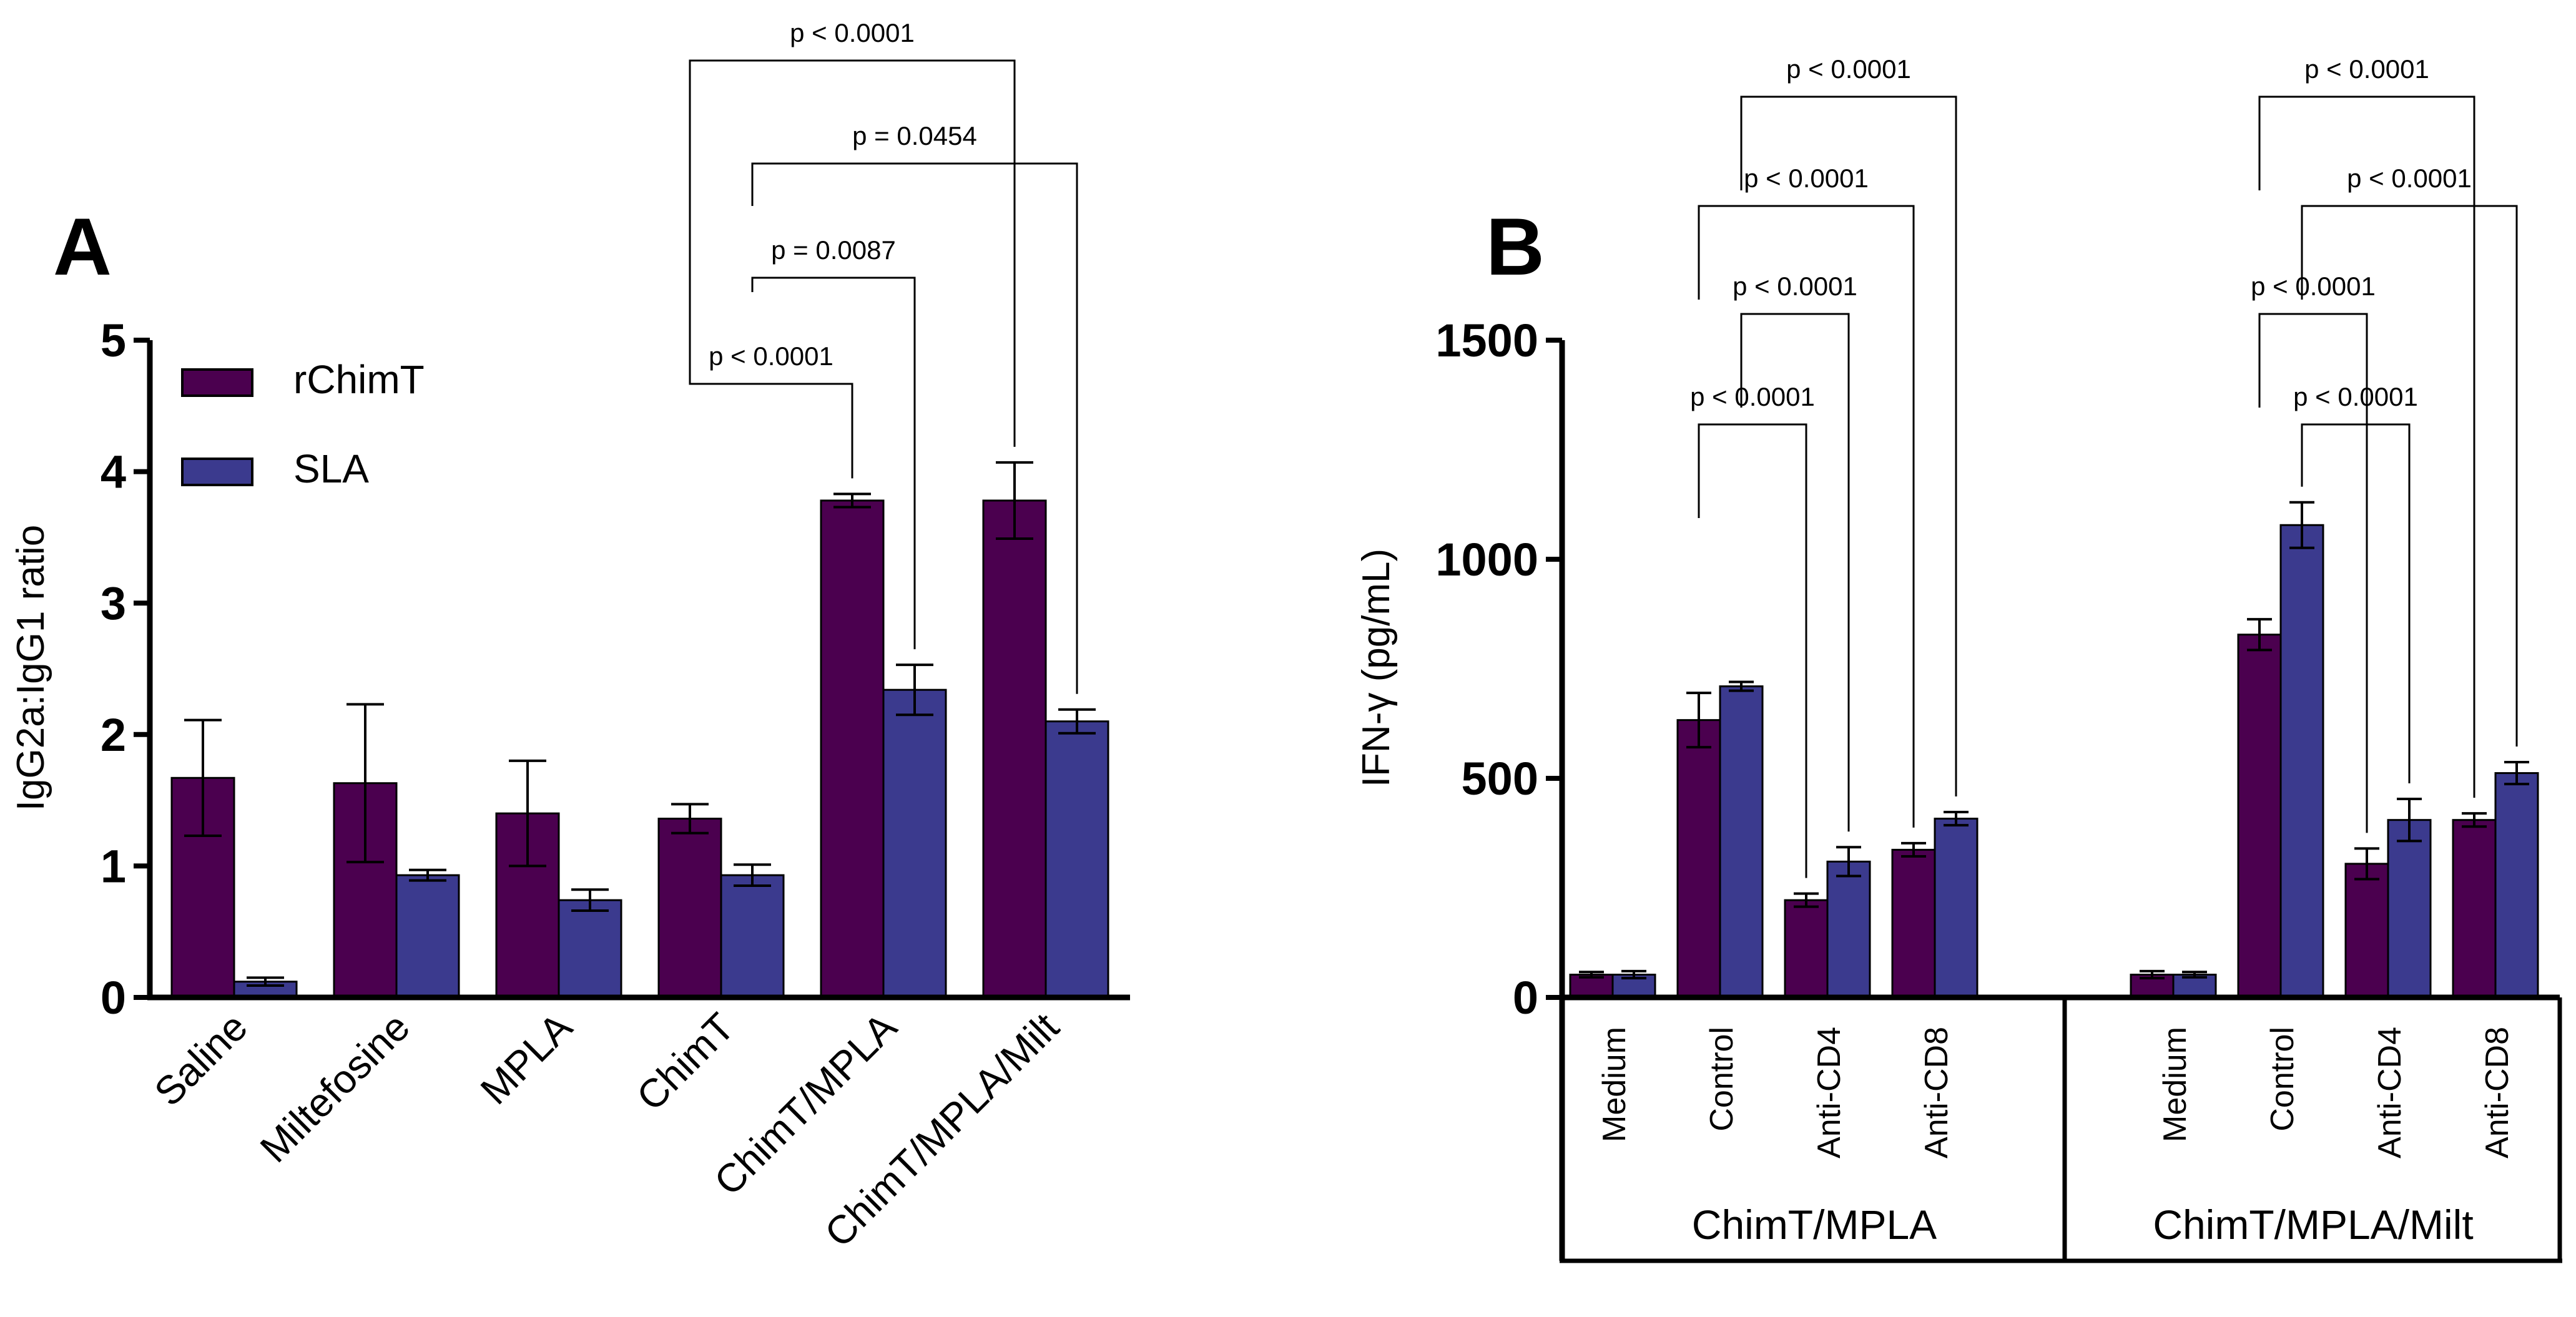 This screenshot has height=1317, width=2576. Describe the element at coordinates (2313, 286) in the screenshot. I see `panel-b-bracket-6-label: p < 0.0001` at that location.